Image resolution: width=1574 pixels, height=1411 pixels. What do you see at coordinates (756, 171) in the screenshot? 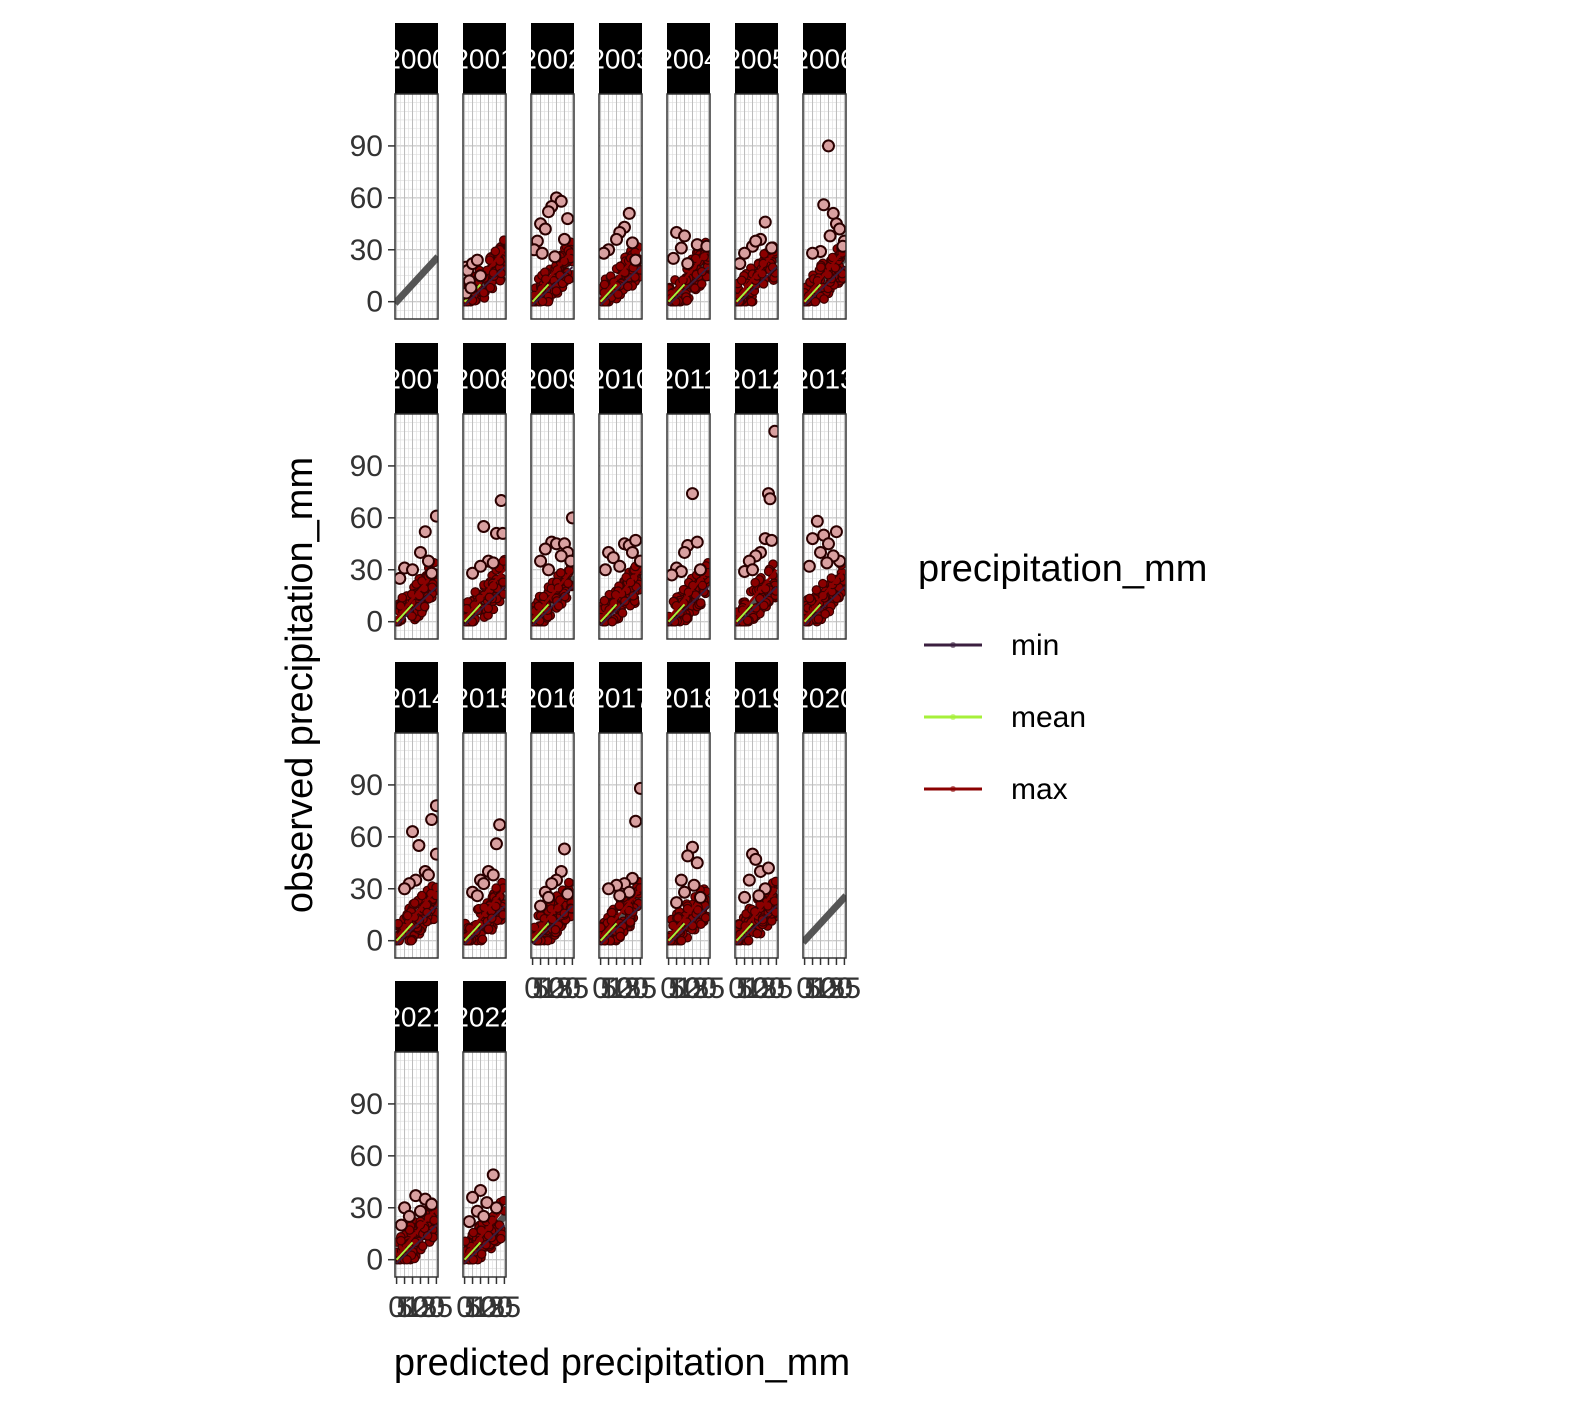
I see `facet-panel: 2005` at bounding box center [756, 171].